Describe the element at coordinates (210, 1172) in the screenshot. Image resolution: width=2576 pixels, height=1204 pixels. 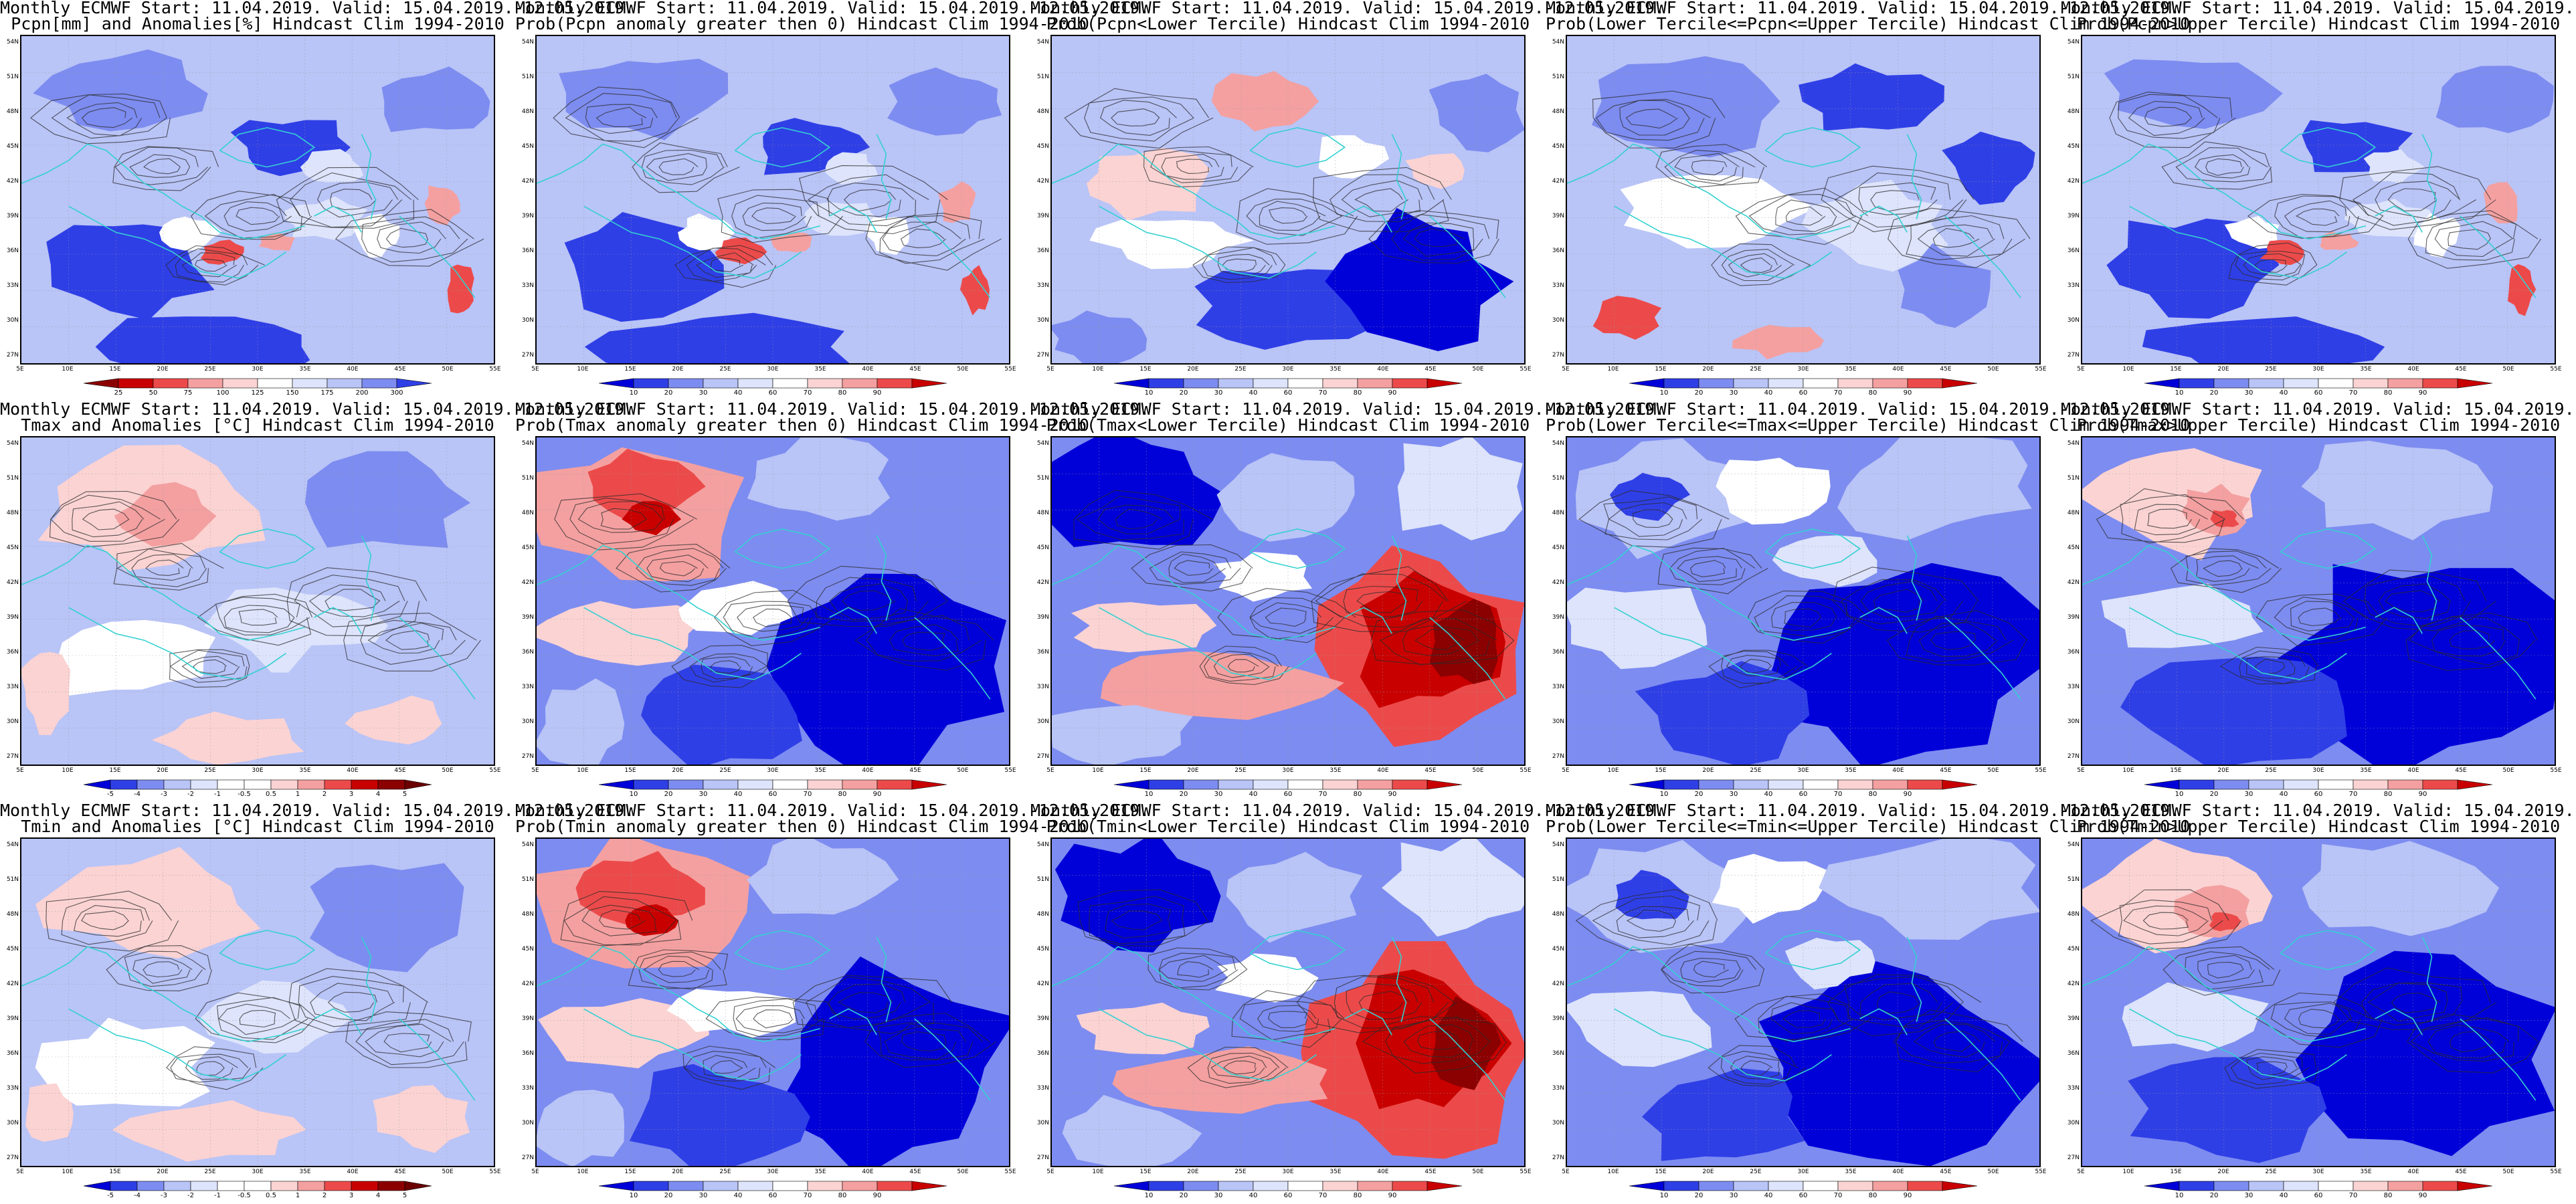
I see `lon-tick-label: 25E` at that location.